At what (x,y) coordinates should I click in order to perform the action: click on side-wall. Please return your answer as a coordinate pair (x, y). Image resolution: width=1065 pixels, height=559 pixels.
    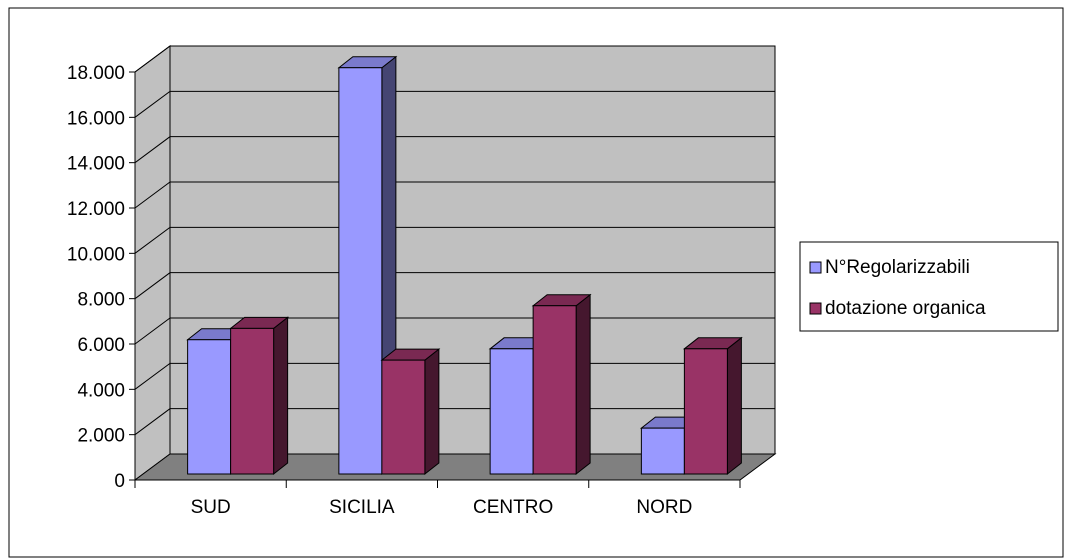
    Looking at the image, I should click on (152, 263).